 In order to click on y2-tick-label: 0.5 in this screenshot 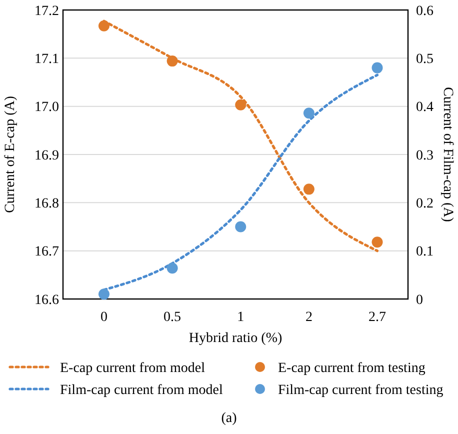, I will do `click(425, 60)`.